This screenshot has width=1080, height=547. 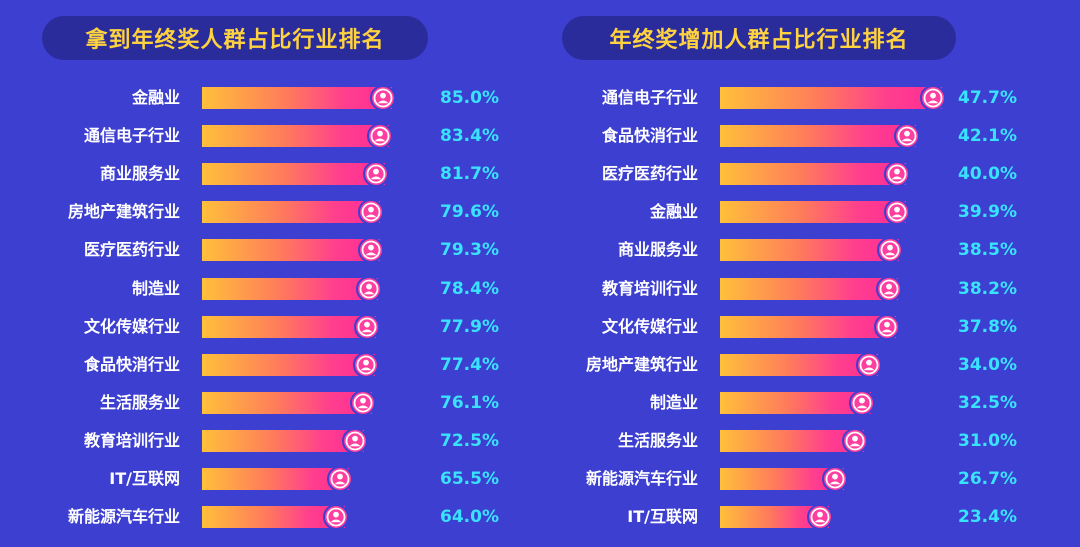 I want to click on value-label: 79.3%, so click(x=469, y=250).